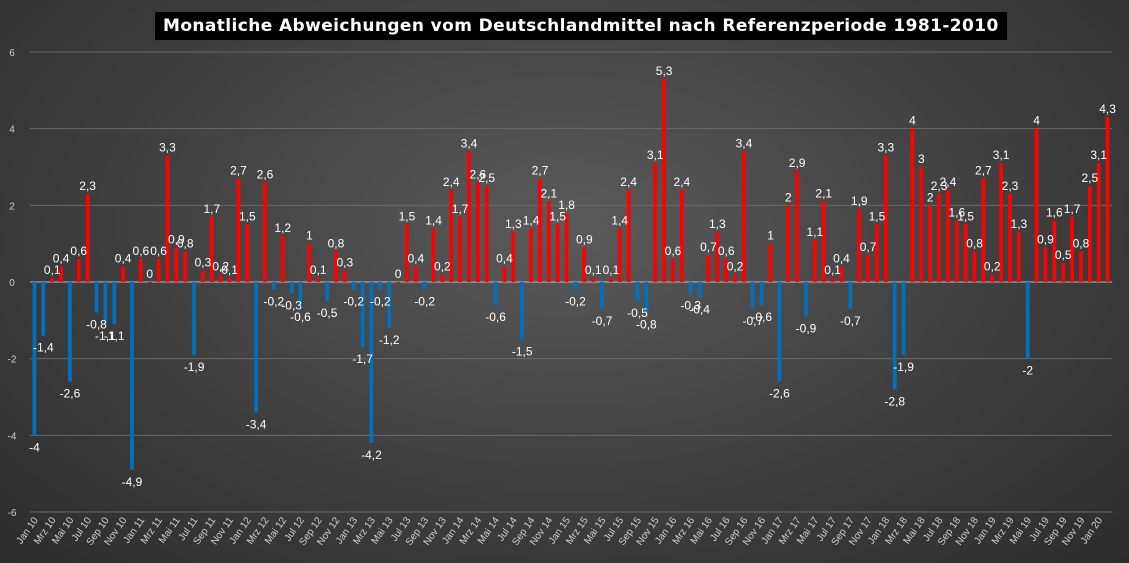 This screenshot has width=1129, height=563. Describe the element at coordinates (566, 205) in the screenshot. I see `data-label: 1,8` at that location.